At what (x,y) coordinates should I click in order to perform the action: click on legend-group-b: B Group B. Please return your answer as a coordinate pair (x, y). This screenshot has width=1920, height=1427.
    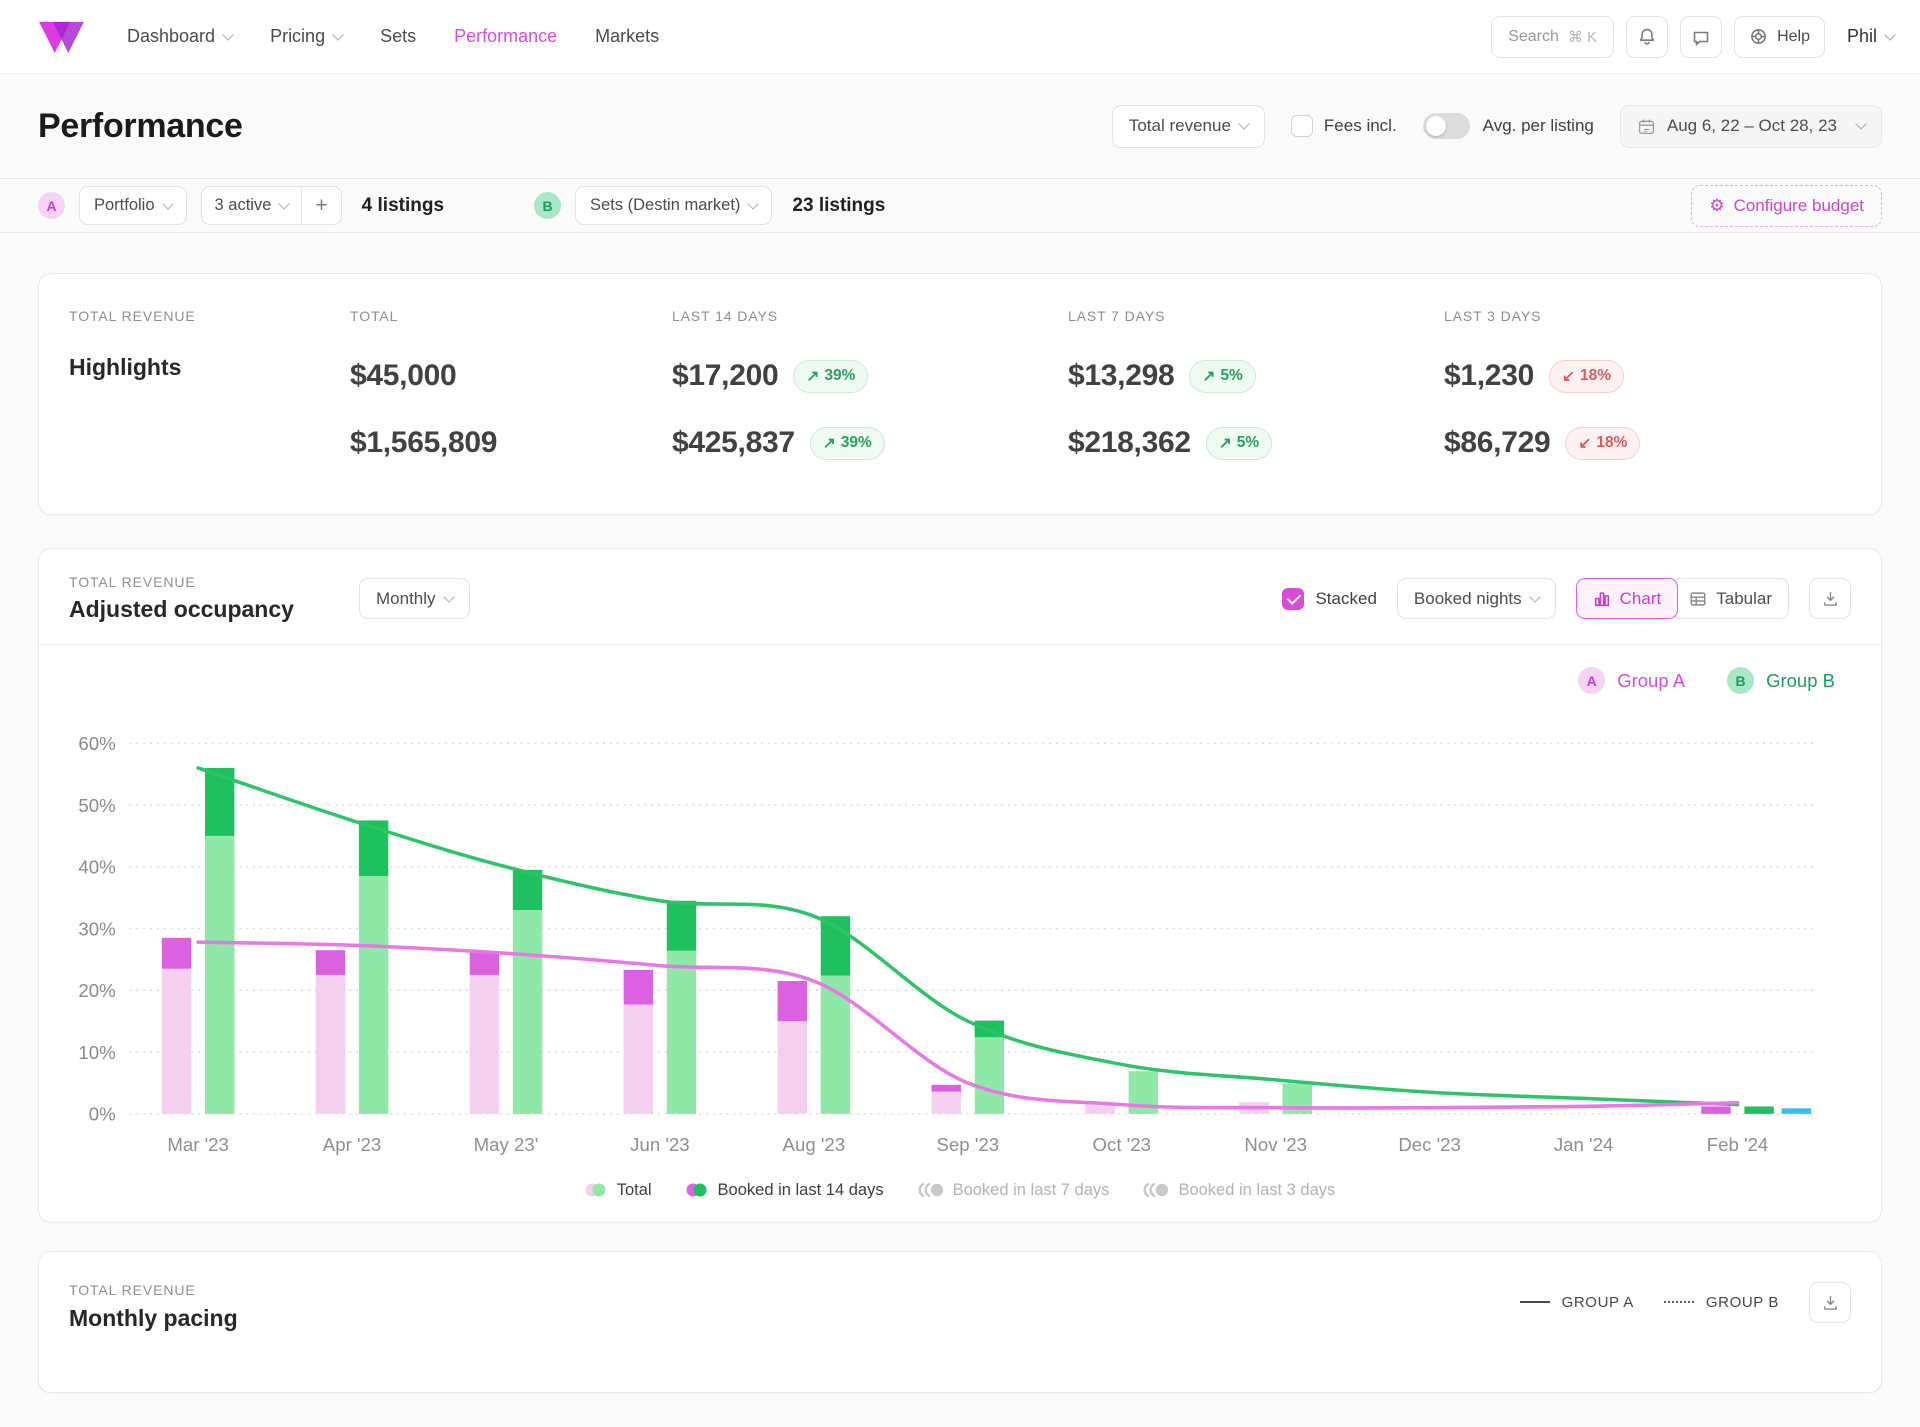
    Looking at the image, I should click on (1781, 680).